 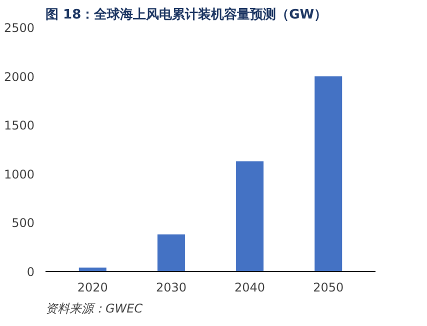 I want to click on x-tick-label: 2040, so click(x=250, y=287).